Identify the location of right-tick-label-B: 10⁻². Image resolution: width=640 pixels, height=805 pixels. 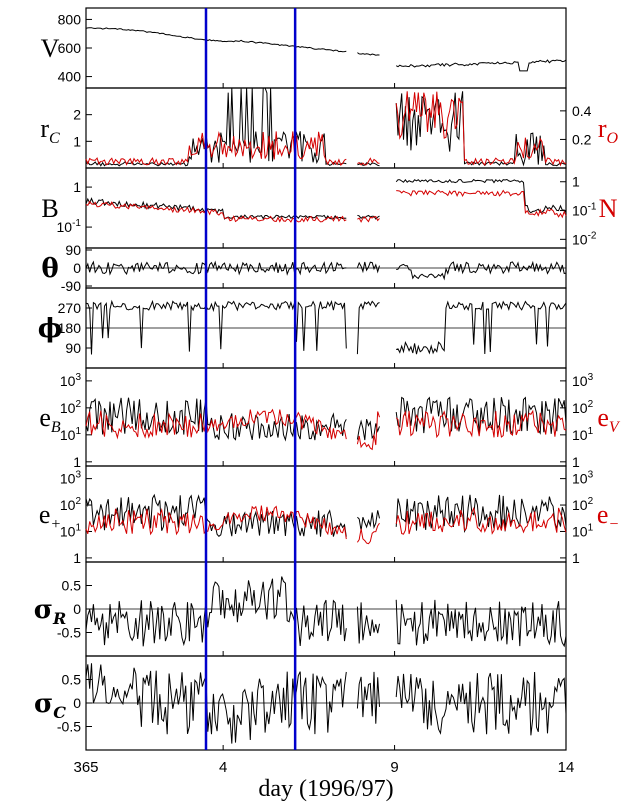
(584, 238).